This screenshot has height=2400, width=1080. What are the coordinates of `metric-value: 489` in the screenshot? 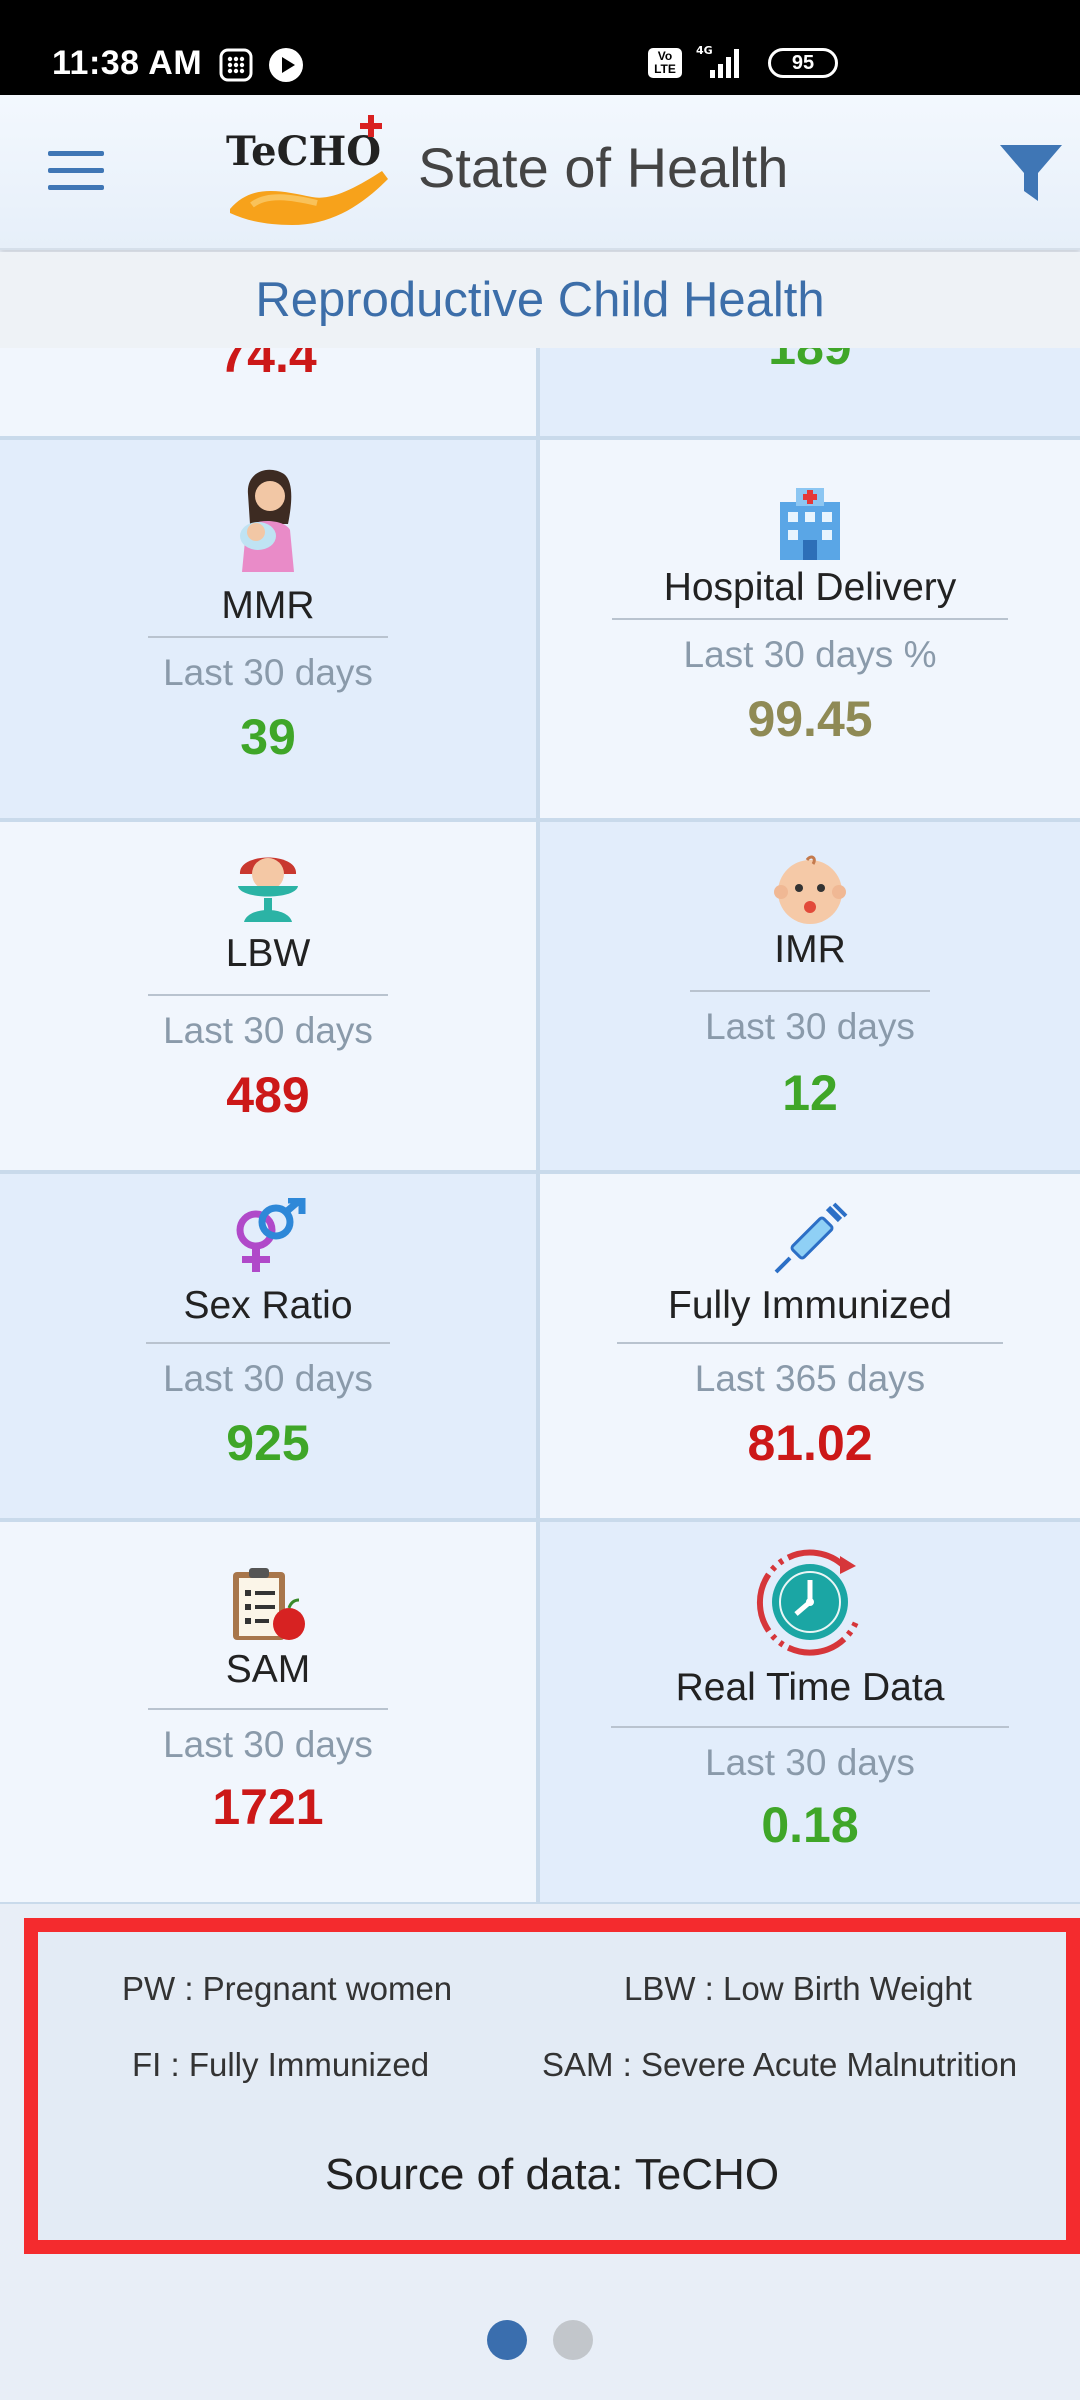 It's located at (268, 1095).